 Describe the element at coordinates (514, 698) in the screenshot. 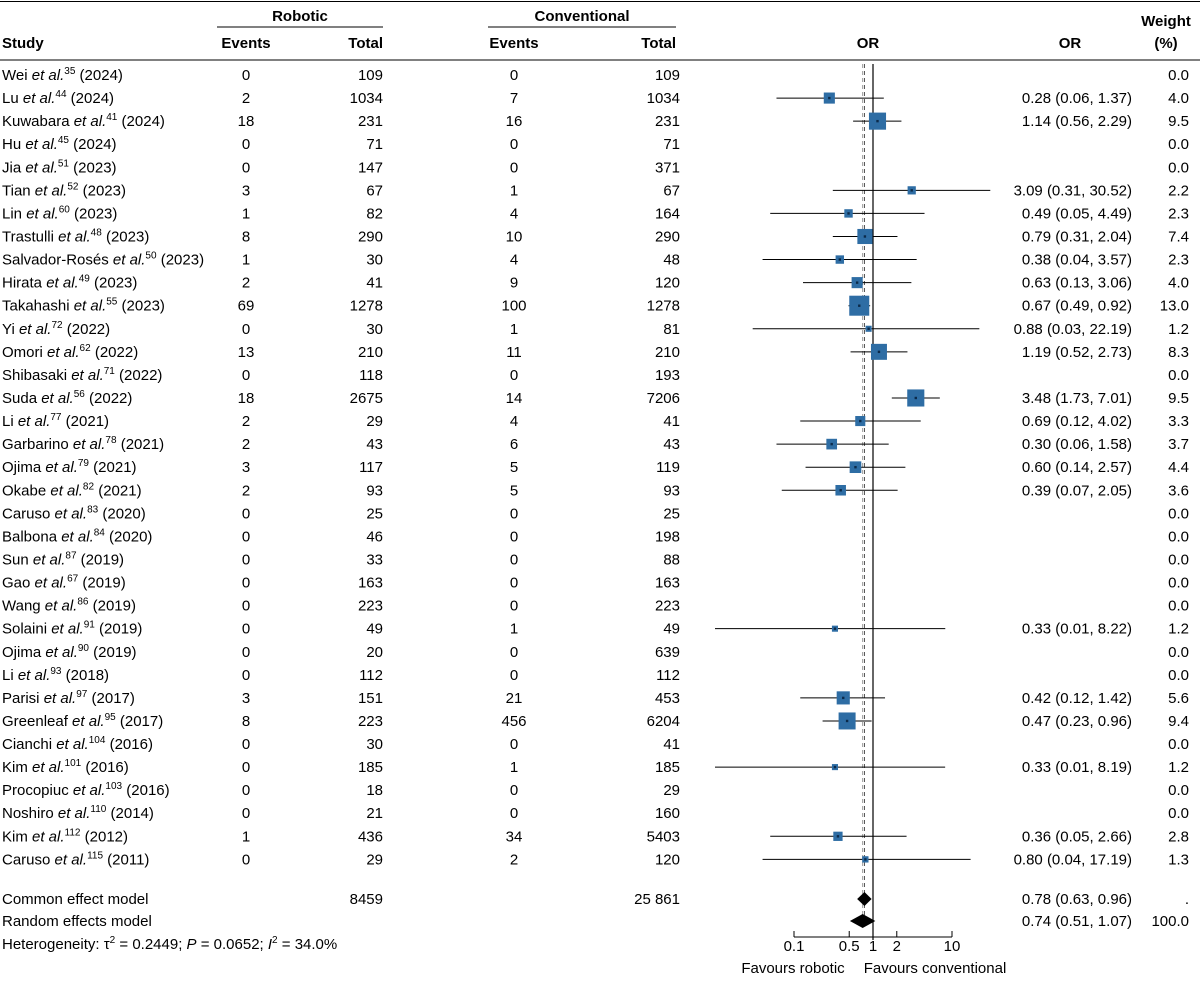

I see `conventional-events: 21` at that location.